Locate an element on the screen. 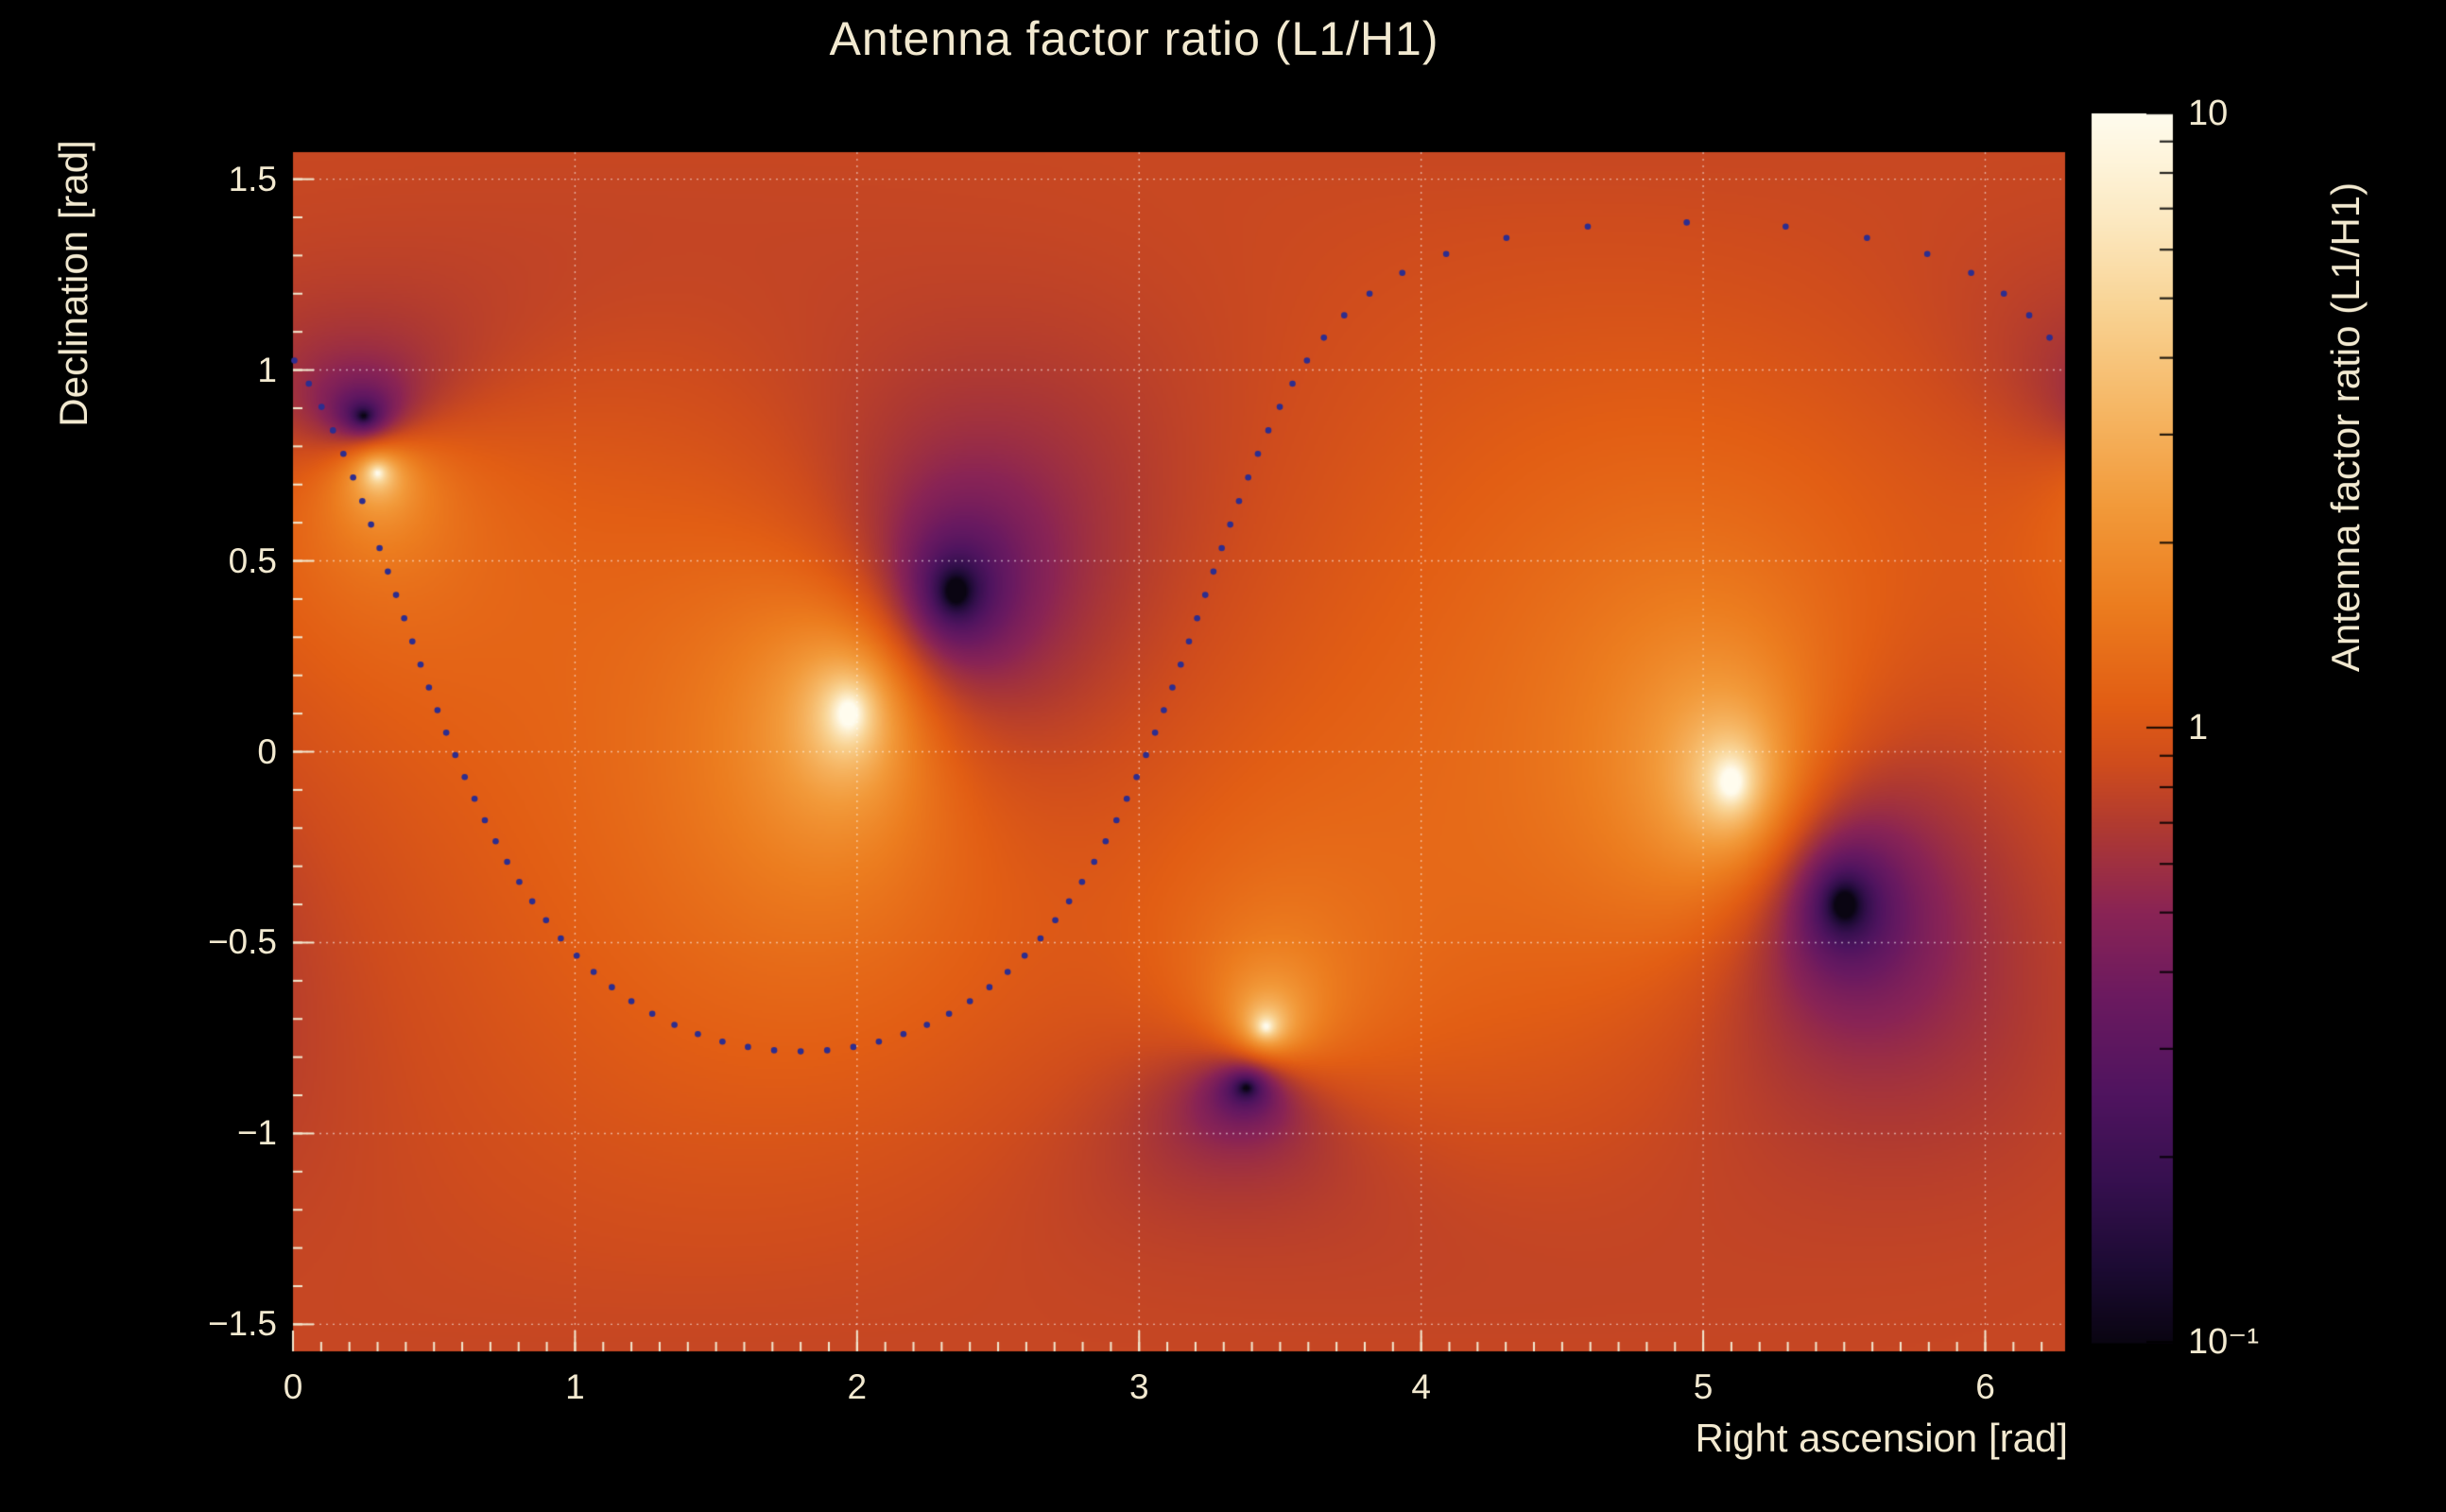 This screenshot has height=1512, width=2446. y-tick-label: 1 is located at coordinates (267, 369).